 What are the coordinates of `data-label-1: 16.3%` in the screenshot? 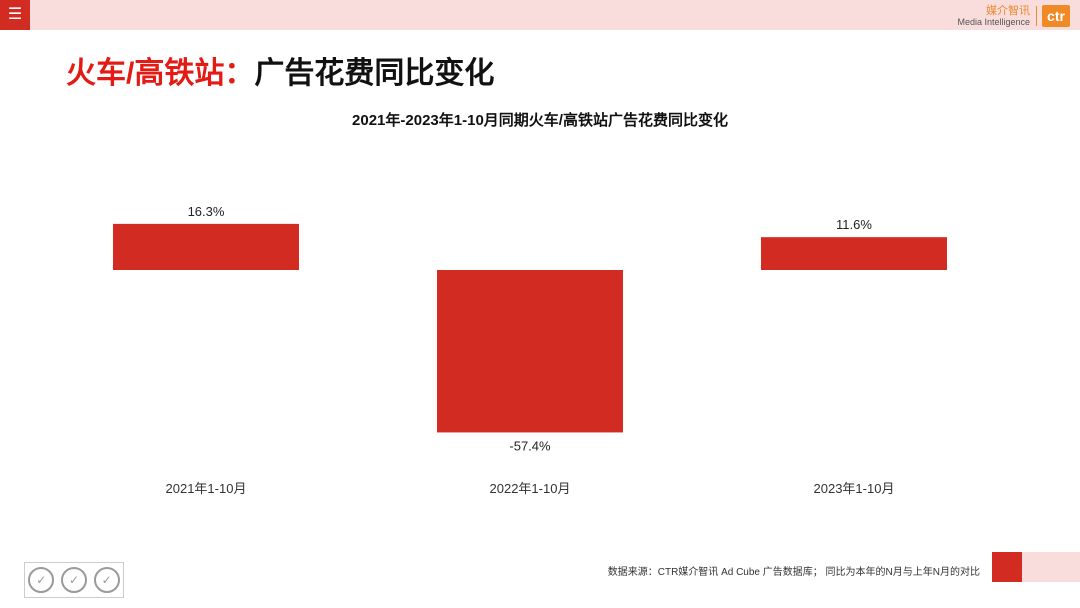 It's located at (206, 211).